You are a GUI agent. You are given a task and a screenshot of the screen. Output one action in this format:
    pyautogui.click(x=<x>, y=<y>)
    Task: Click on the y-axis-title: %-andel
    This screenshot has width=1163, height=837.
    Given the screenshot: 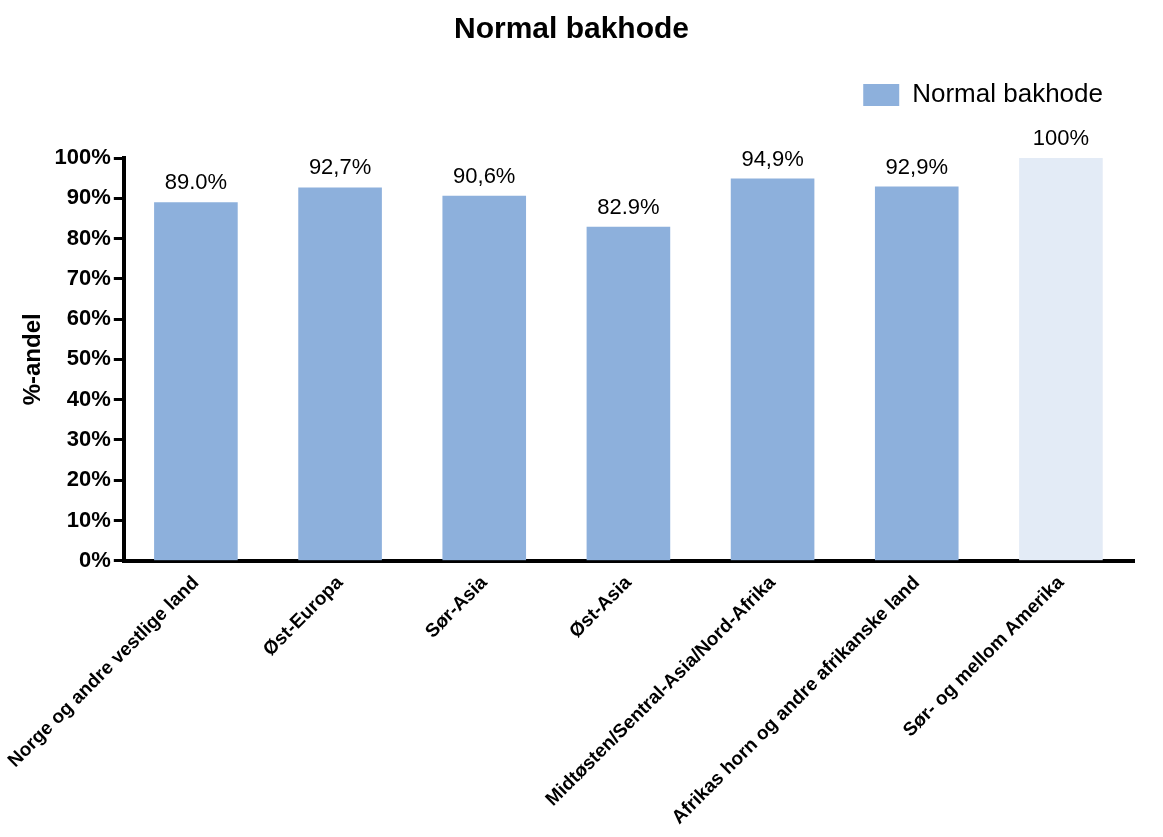 What is the action you would take?
    pyautogui.click(x=31, y=359)
    